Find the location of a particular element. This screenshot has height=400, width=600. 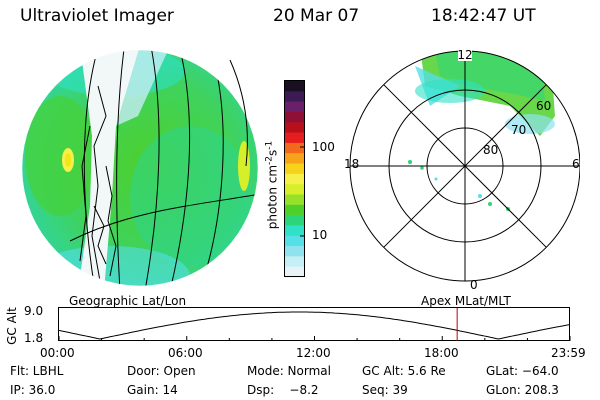

date-label: 20 Mar 07 is located at coordinates (316, 16).